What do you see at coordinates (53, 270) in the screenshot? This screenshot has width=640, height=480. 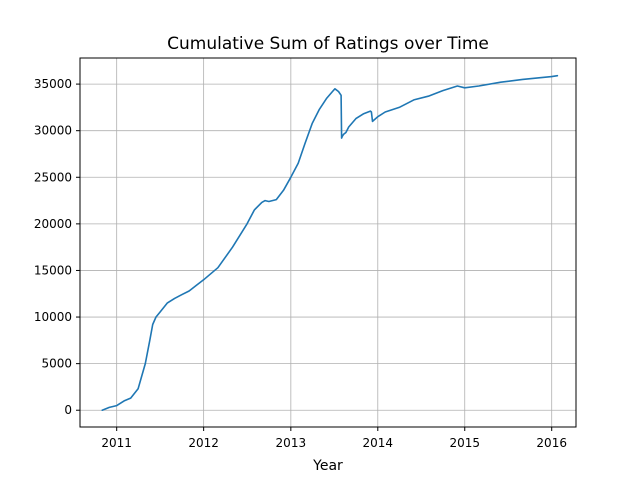 I see `y-tick-label: 15000` at bounding box center [53, 270].